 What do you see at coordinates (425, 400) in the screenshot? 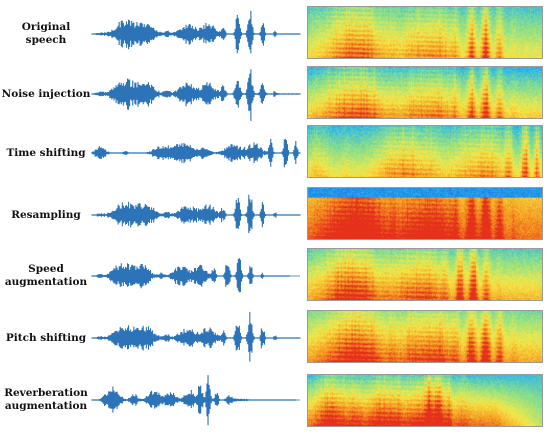
I see `spectrogram-reverberation-augmentation` at bounding box center [425, 400].